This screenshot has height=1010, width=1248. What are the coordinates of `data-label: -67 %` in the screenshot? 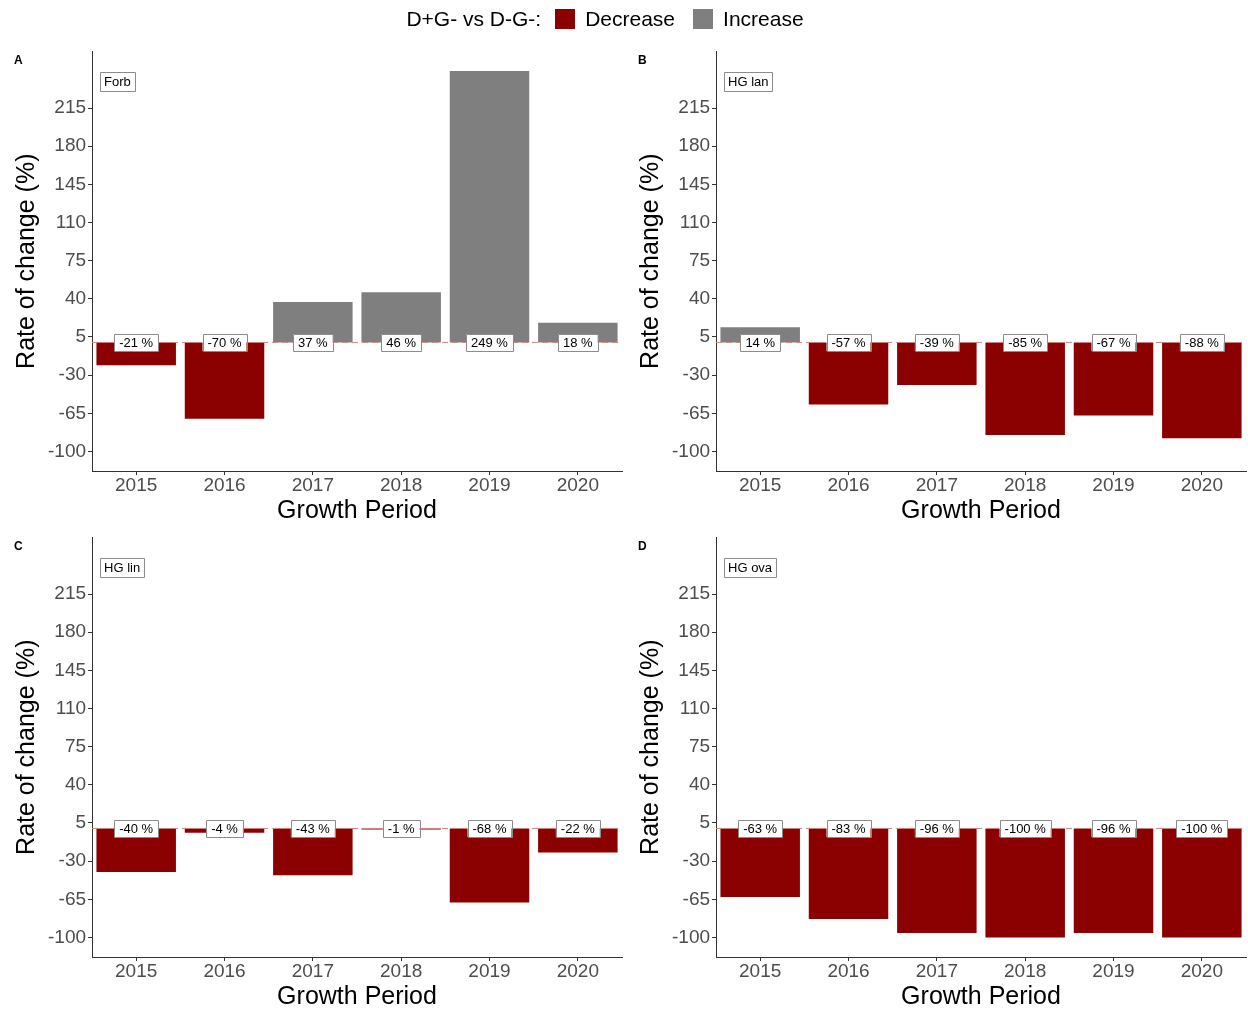 It's located at (1113, 343).